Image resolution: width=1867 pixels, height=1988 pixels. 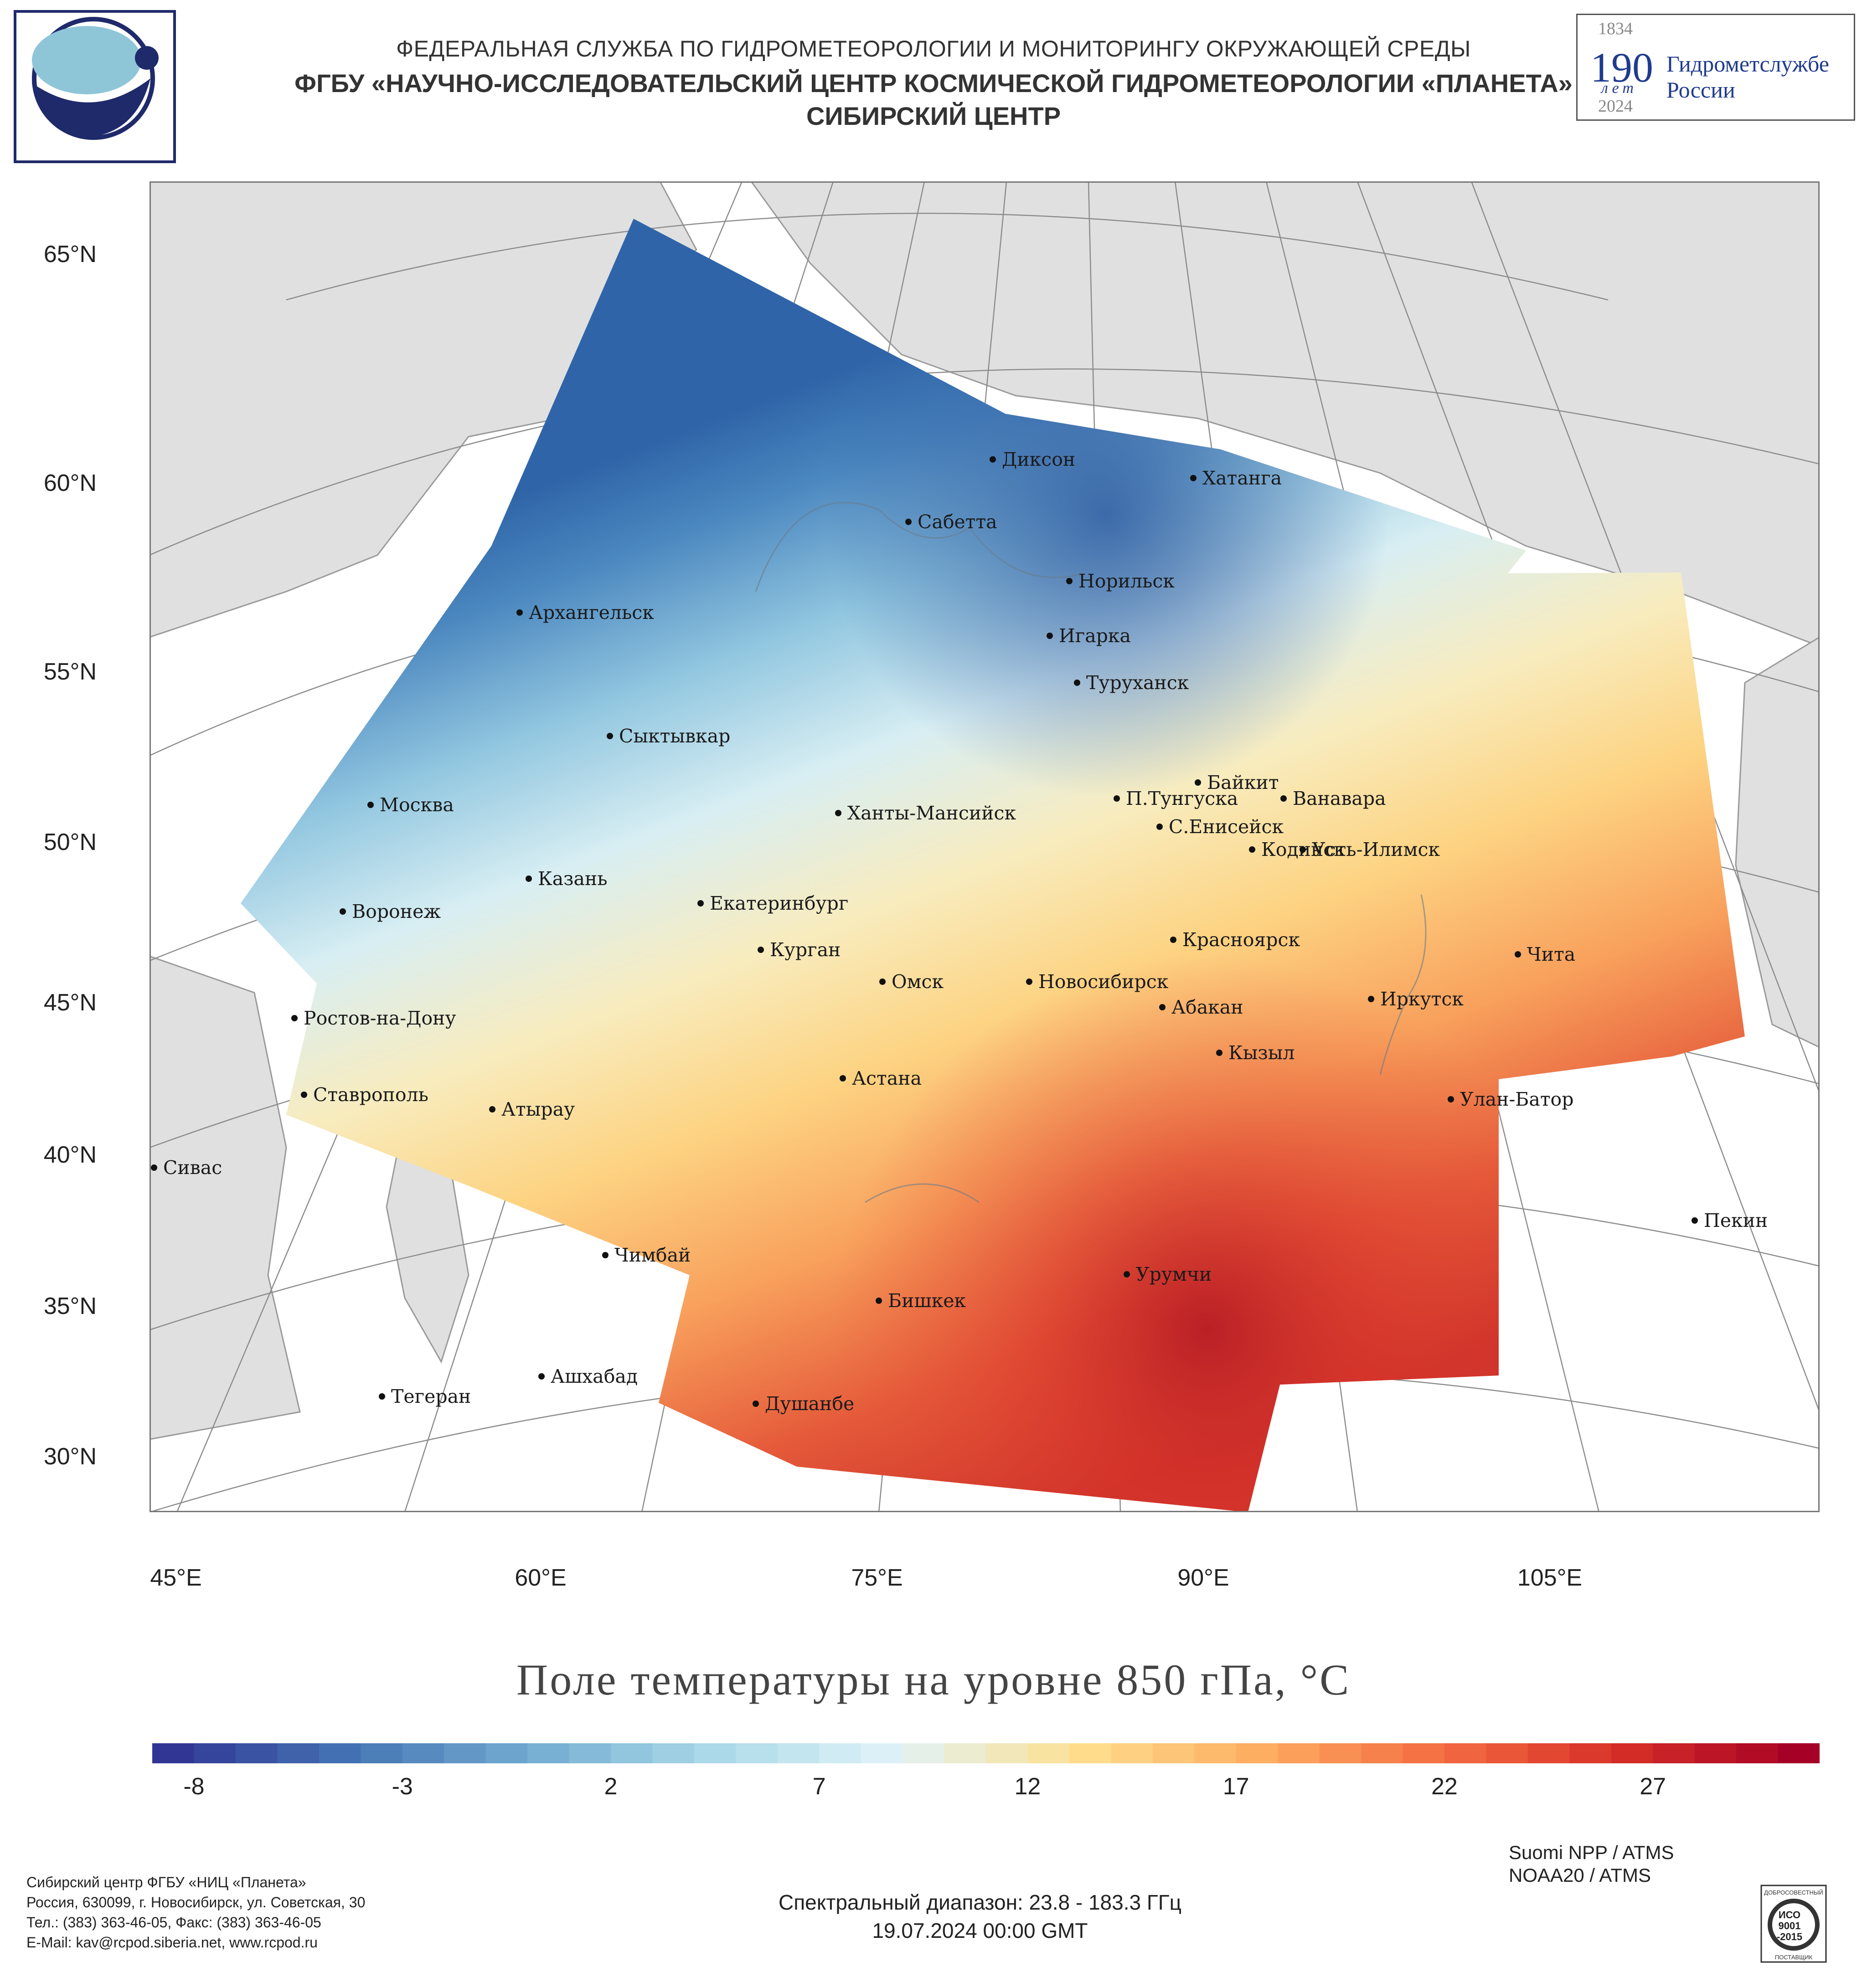 What do you see at coordinates (911, 982) in the screenshot?
I see `city-marker: Омск` at bounding box center [911, 982].